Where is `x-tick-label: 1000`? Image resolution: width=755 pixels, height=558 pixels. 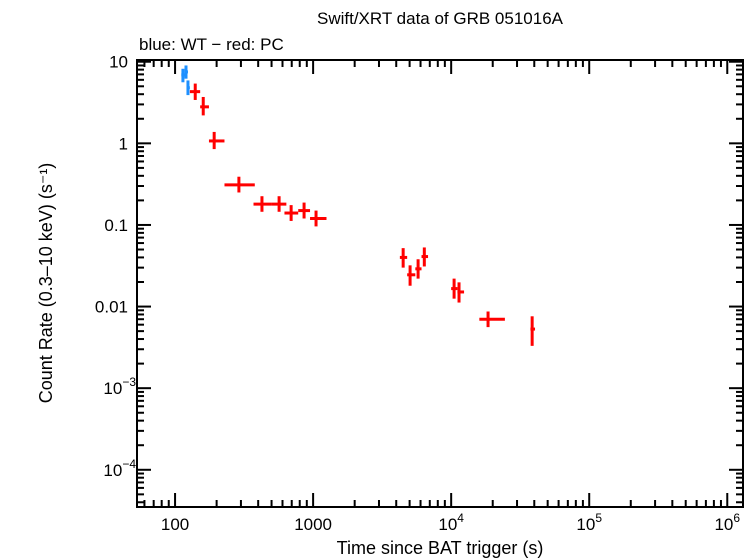 x-tick-label: 1000 is located at coordinates (313, 524).